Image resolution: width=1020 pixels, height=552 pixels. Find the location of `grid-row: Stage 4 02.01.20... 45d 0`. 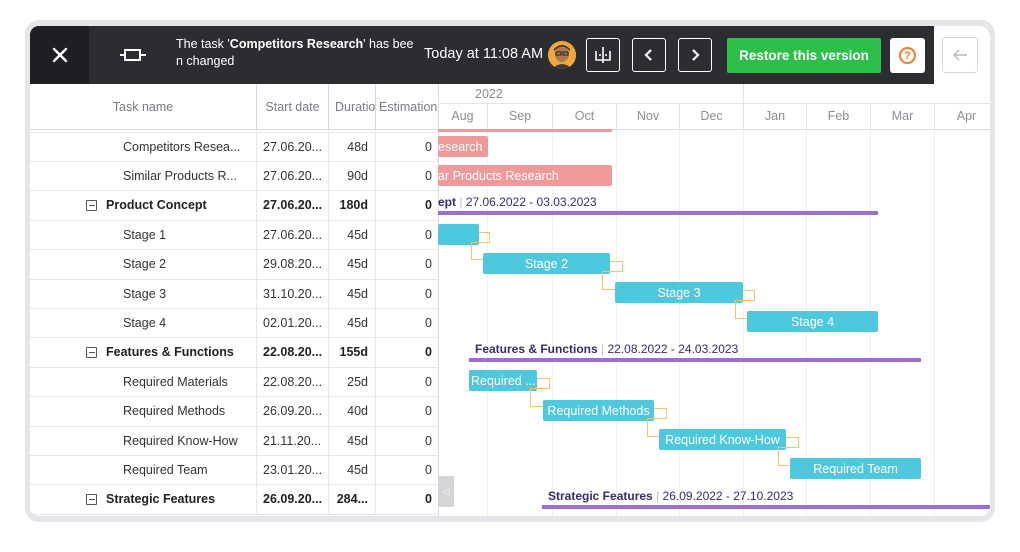

grid-row: Stage 4 02.01.20... 45d 0 is located at coordinates (234, 323).